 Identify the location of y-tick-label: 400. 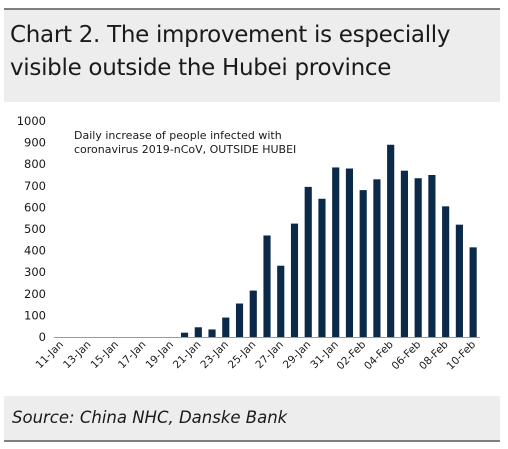
(35, 251).